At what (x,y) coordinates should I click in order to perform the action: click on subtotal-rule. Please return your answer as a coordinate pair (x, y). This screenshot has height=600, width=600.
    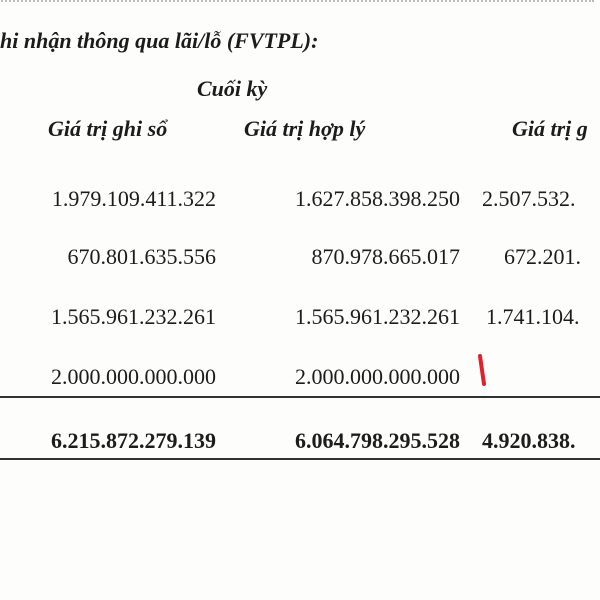
    Looking at the image, I should click on (300, 397).